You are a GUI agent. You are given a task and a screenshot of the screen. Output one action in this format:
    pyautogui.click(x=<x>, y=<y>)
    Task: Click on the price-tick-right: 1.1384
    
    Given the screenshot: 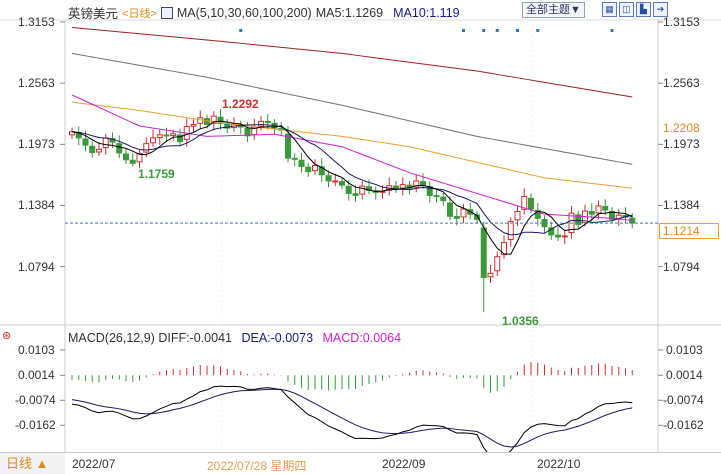 What is the action you would take?
    pyautogui.click(x=681, y=205)
    